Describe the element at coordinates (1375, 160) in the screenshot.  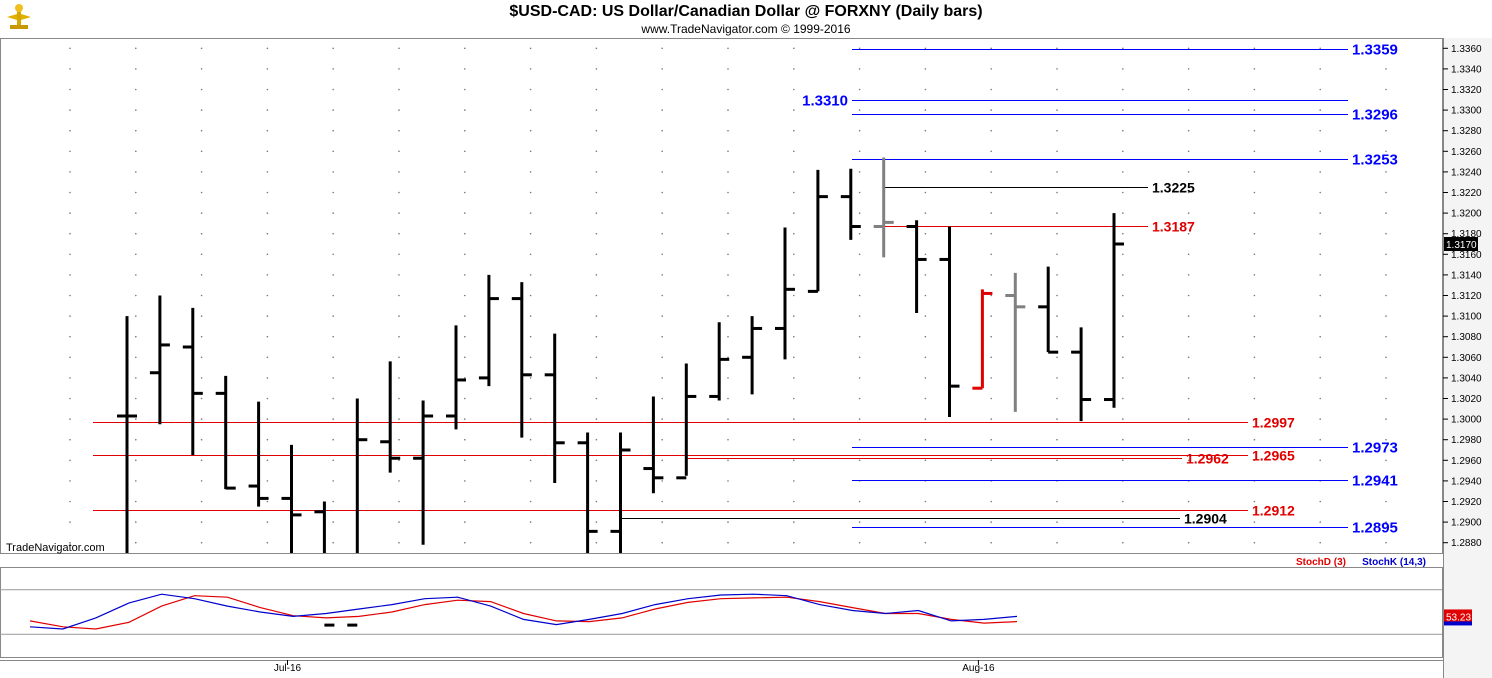
I see `level-label: 1.3253` at that location.